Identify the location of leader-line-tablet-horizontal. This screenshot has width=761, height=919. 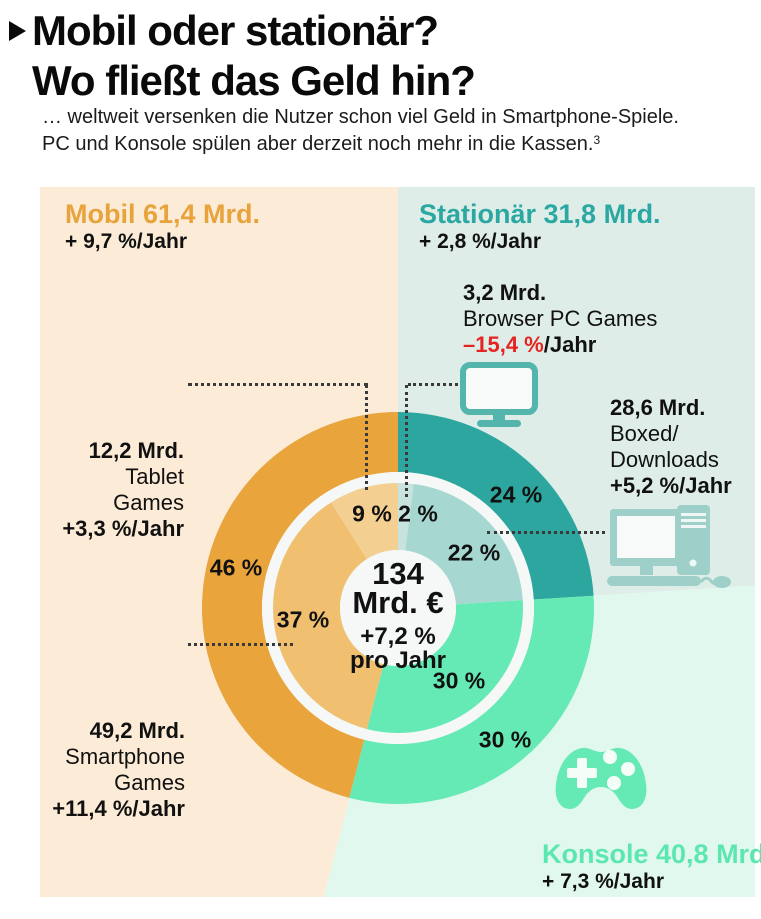
(278, 384).